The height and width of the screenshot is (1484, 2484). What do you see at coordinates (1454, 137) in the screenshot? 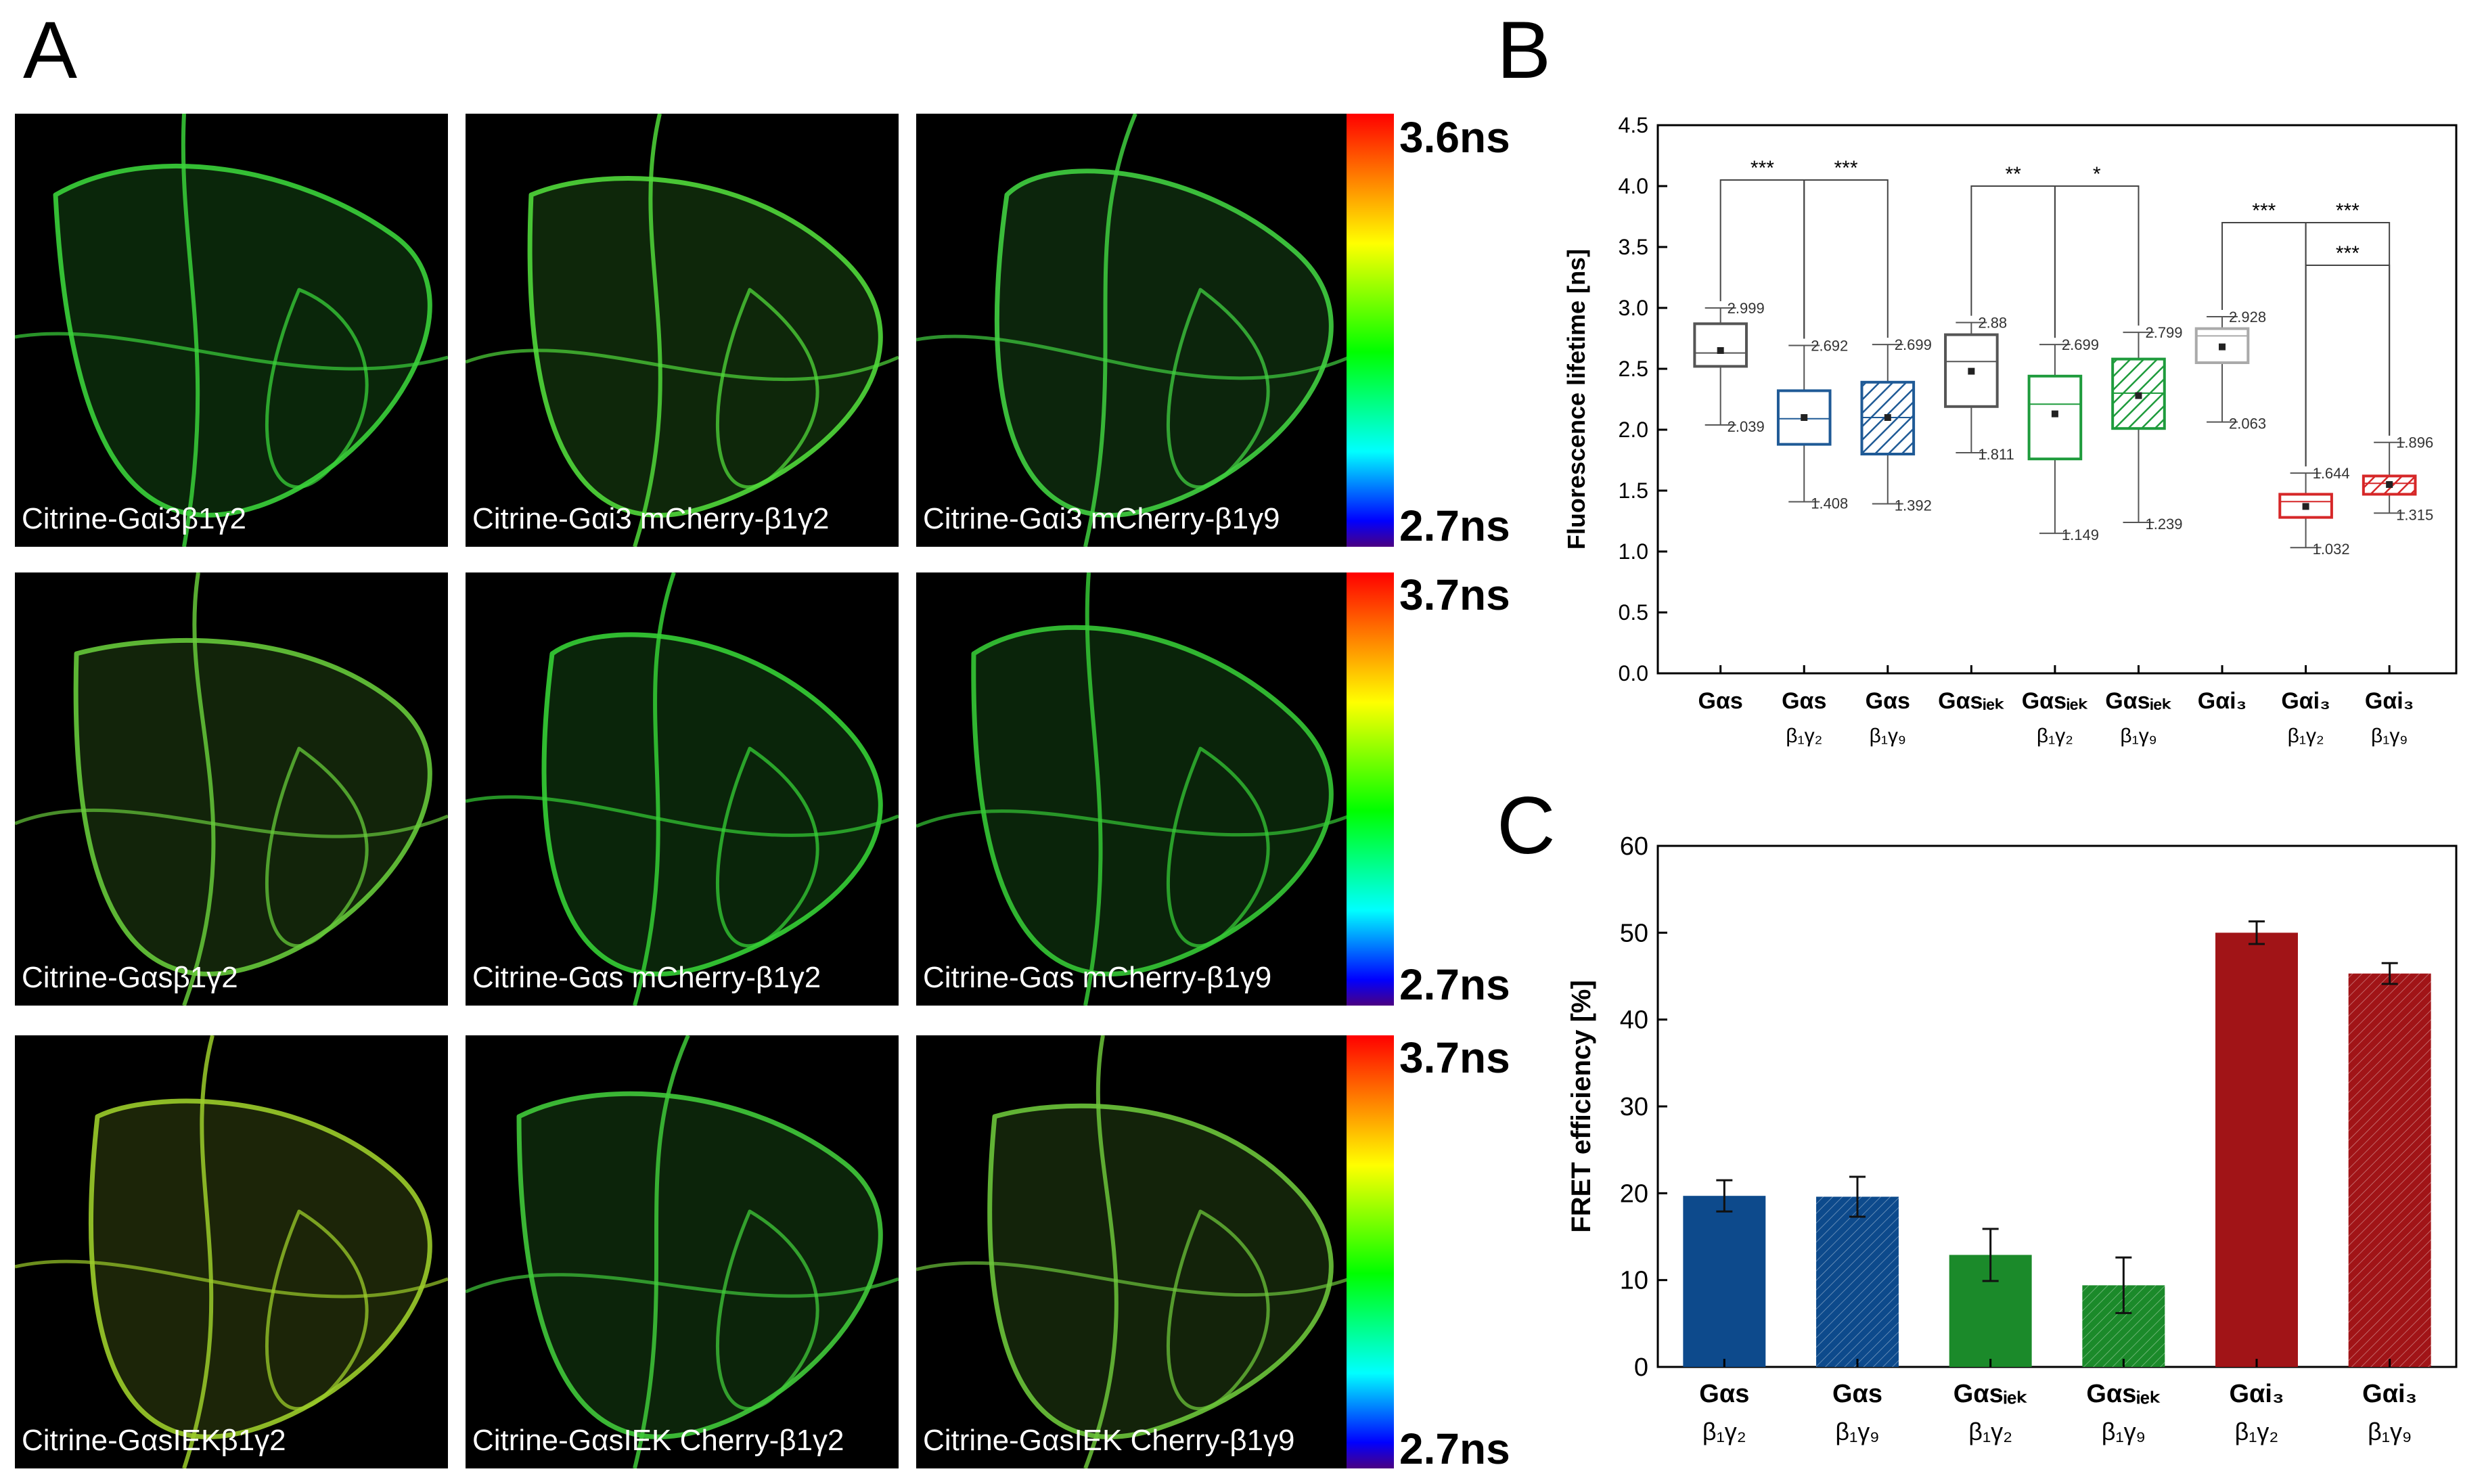
I see `colorbar-max-label: 3.6ns` at bounding box center [1454, 137].